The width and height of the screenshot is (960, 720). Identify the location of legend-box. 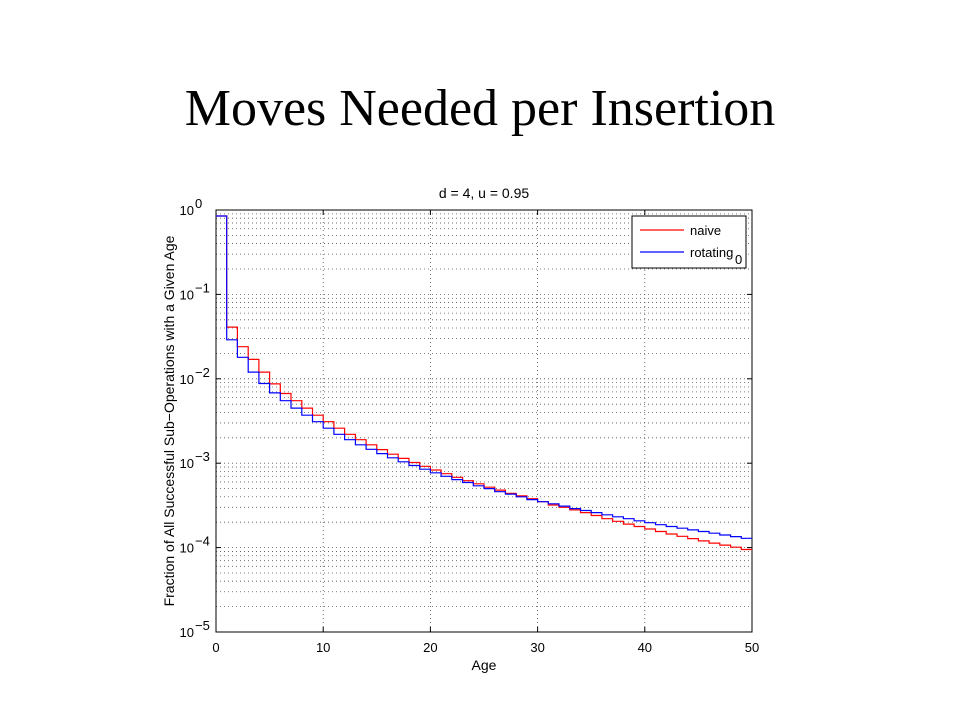
(689, 242).